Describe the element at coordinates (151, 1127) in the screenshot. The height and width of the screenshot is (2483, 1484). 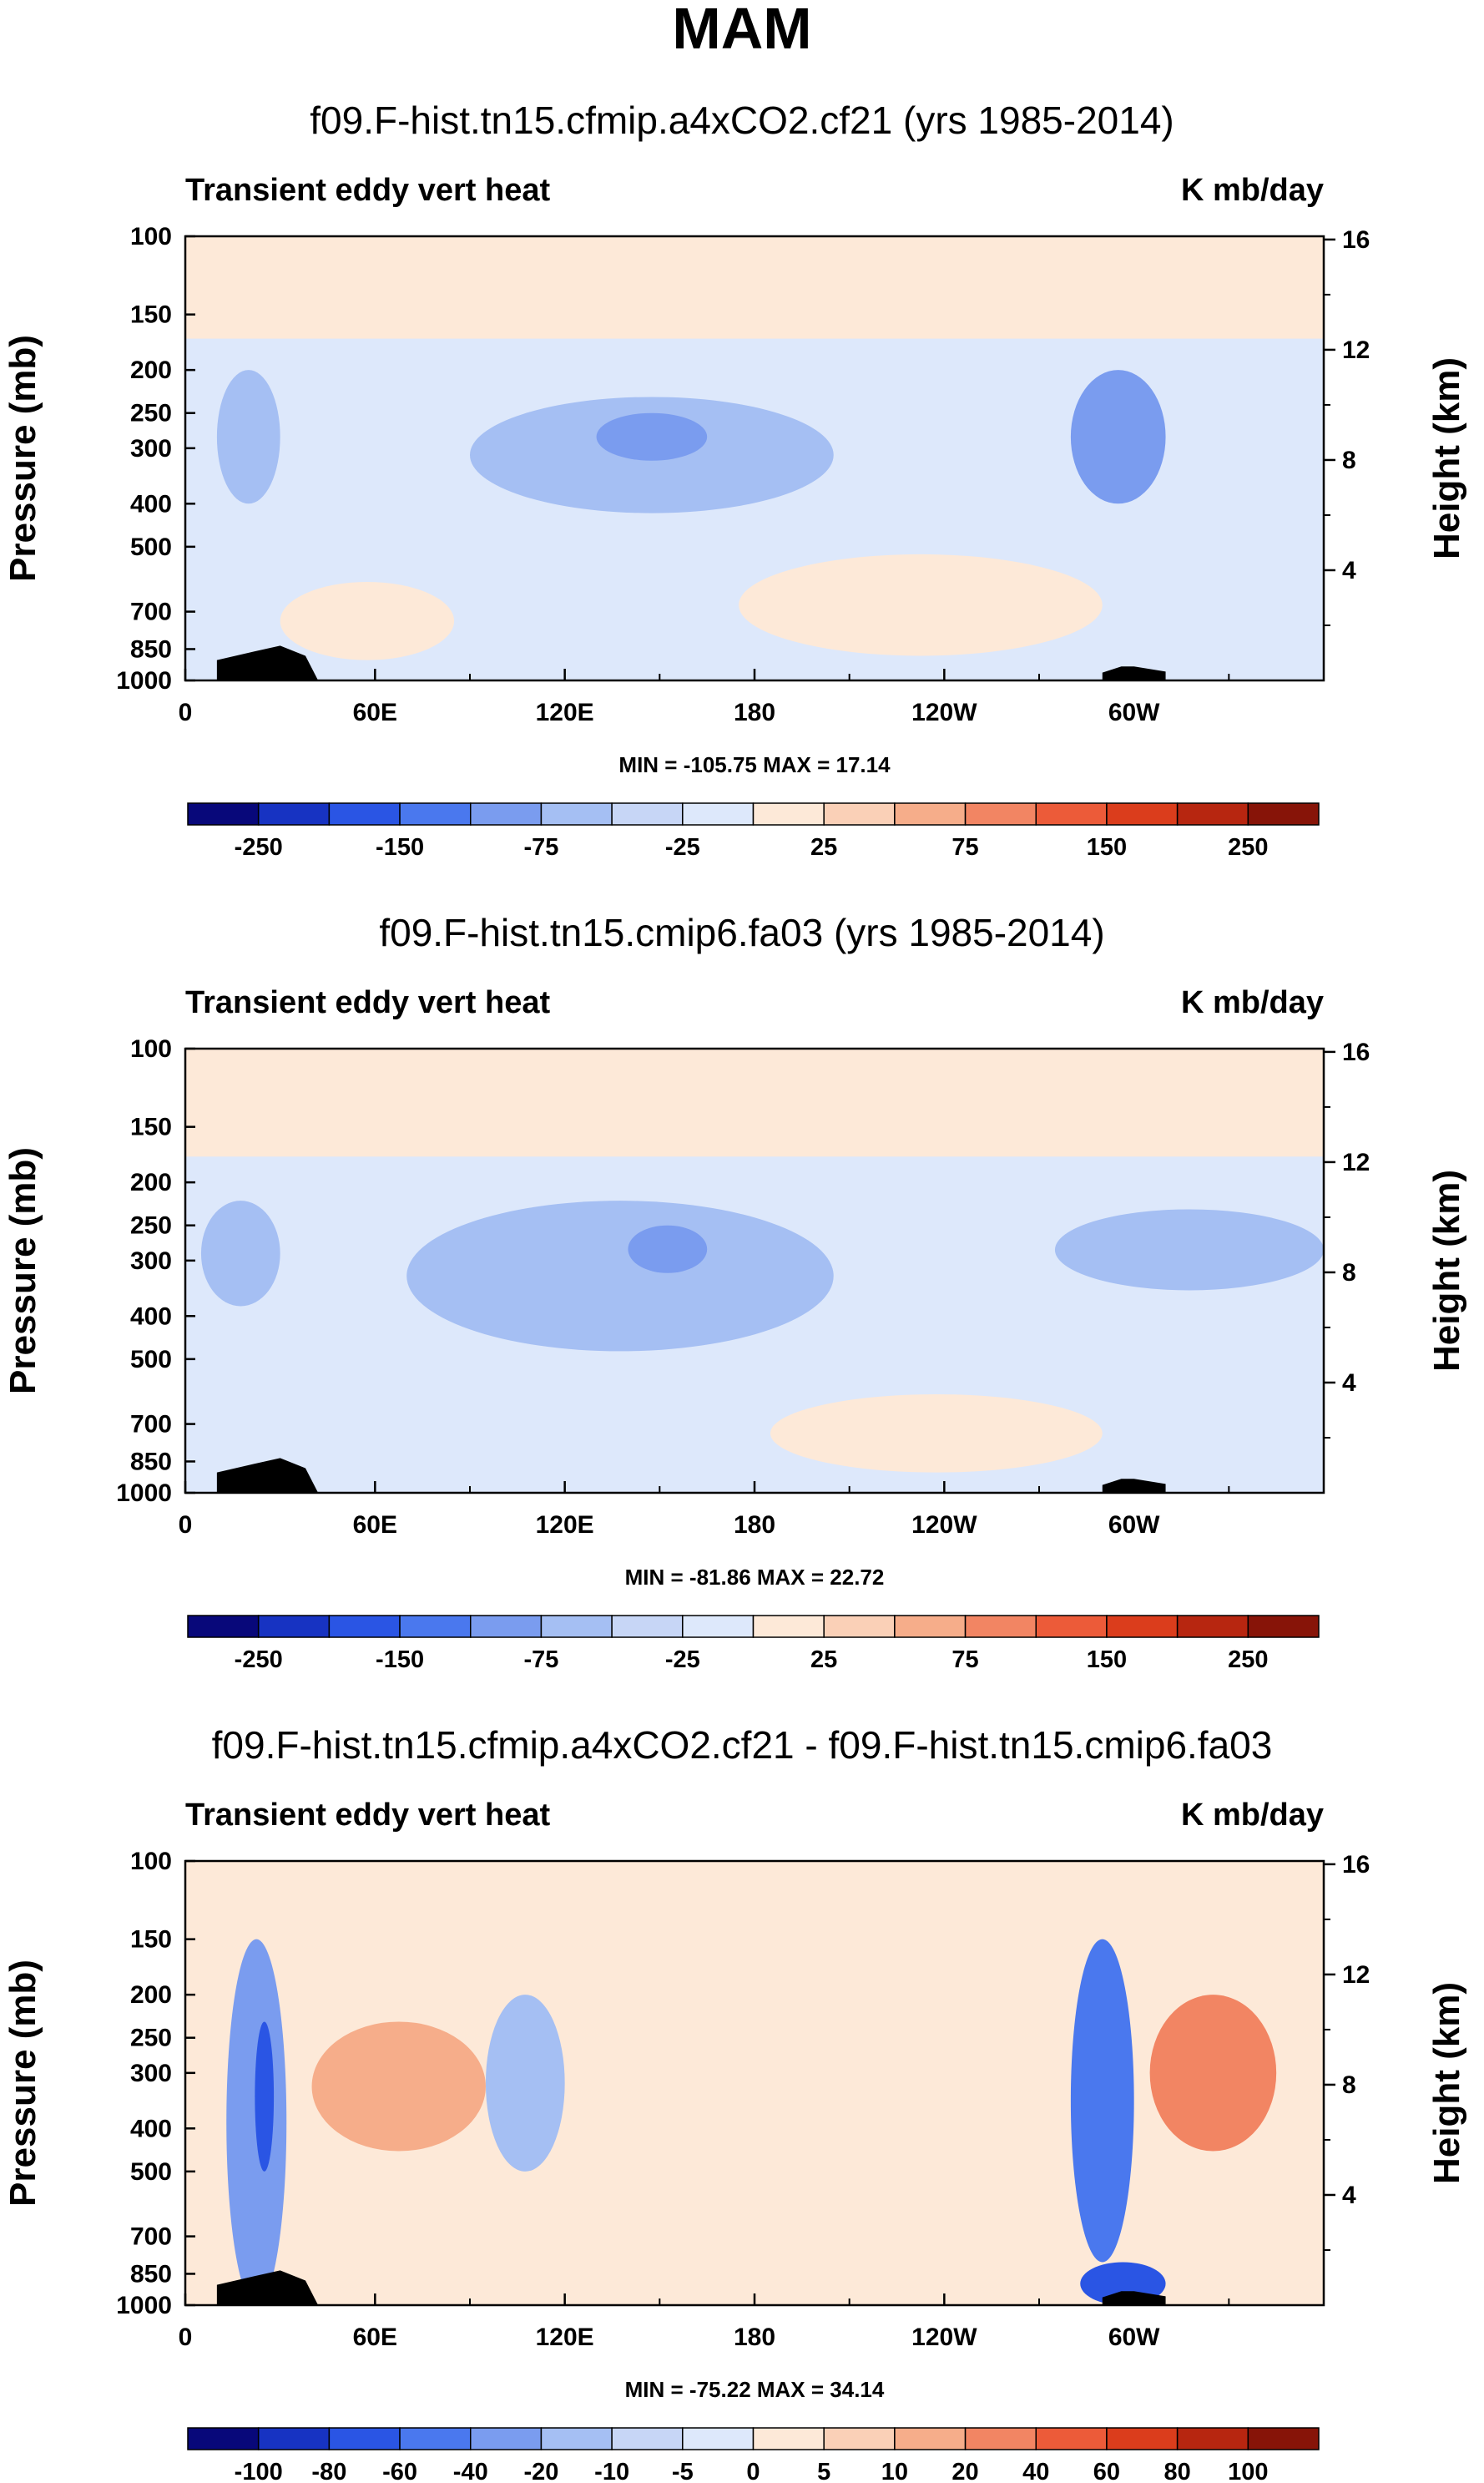
I see `y-tick-label: 150` at that location.